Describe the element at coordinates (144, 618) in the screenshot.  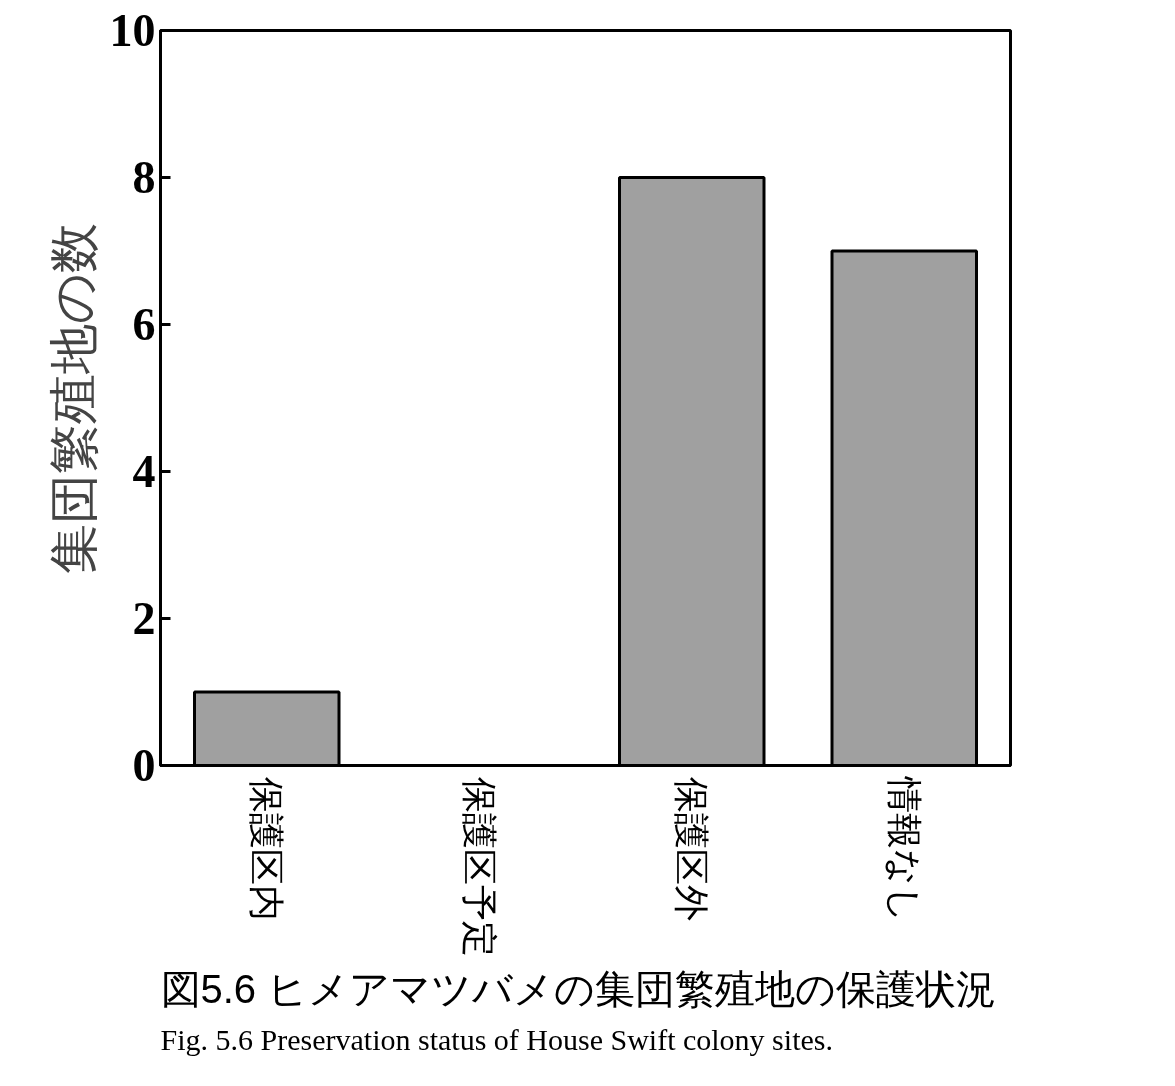
I see `y-tick-label: 2` at that location.